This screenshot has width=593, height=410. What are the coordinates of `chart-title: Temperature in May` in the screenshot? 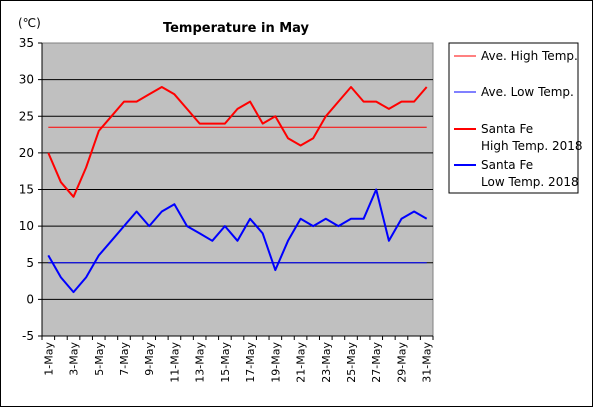 It's located at (236, 28).